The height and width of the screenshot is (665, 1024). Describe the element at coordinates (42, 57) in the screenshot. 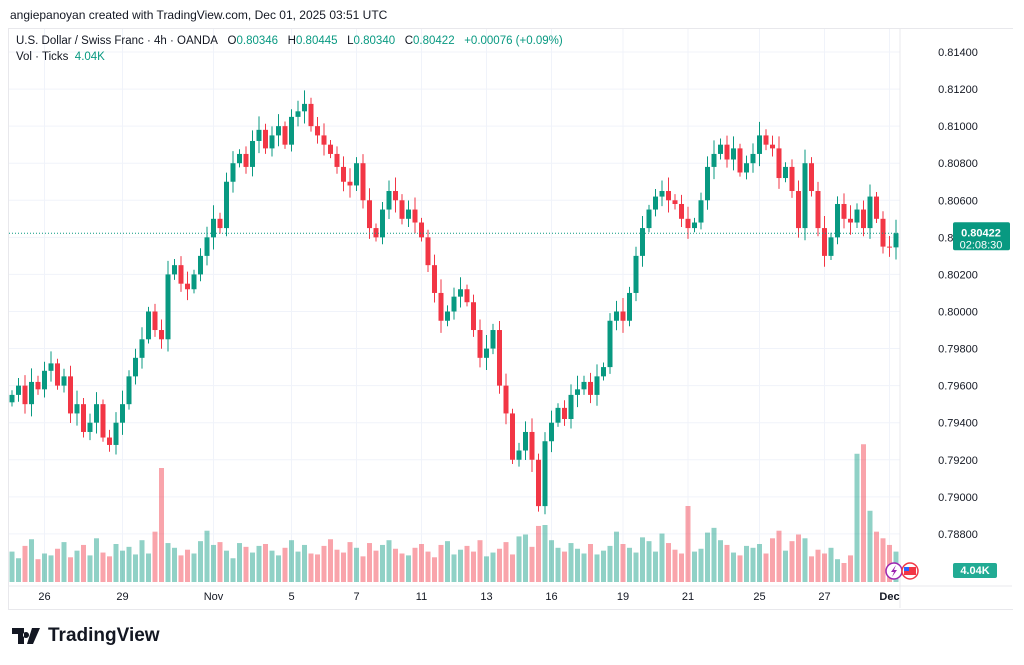

I see `volume-title: Vol · Ticks` at that location.